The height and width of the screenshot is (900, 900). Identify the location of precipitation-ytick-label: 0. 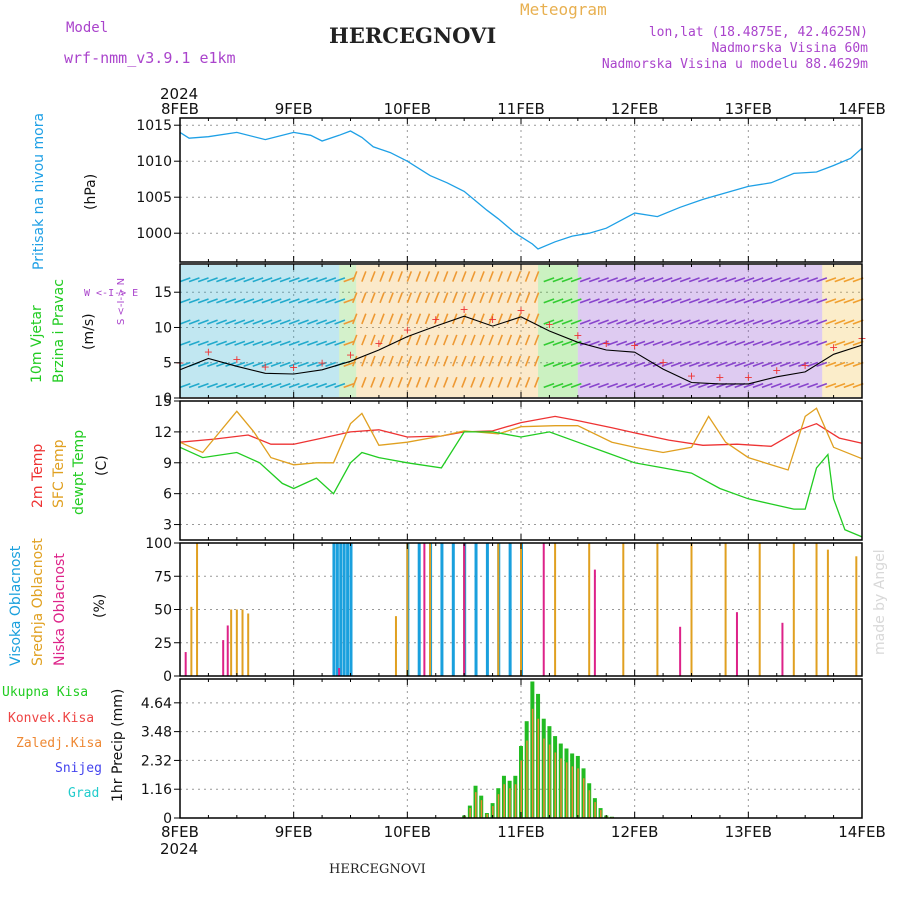
(167, 819).